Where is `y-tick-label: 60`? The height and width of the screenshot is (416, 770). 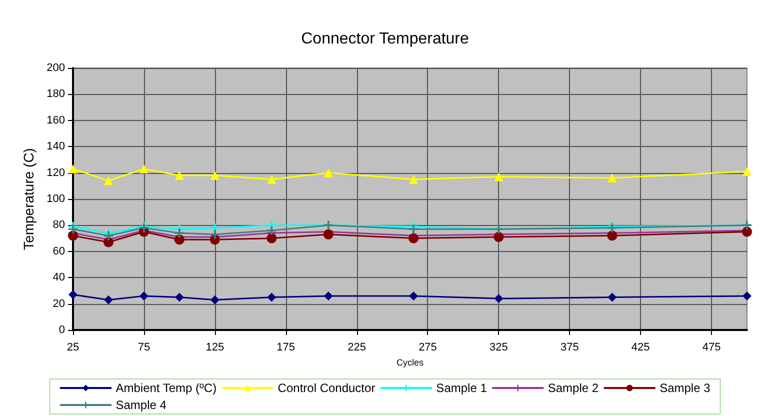
y-tick-label: 60 is located at coordinates (58, 251).